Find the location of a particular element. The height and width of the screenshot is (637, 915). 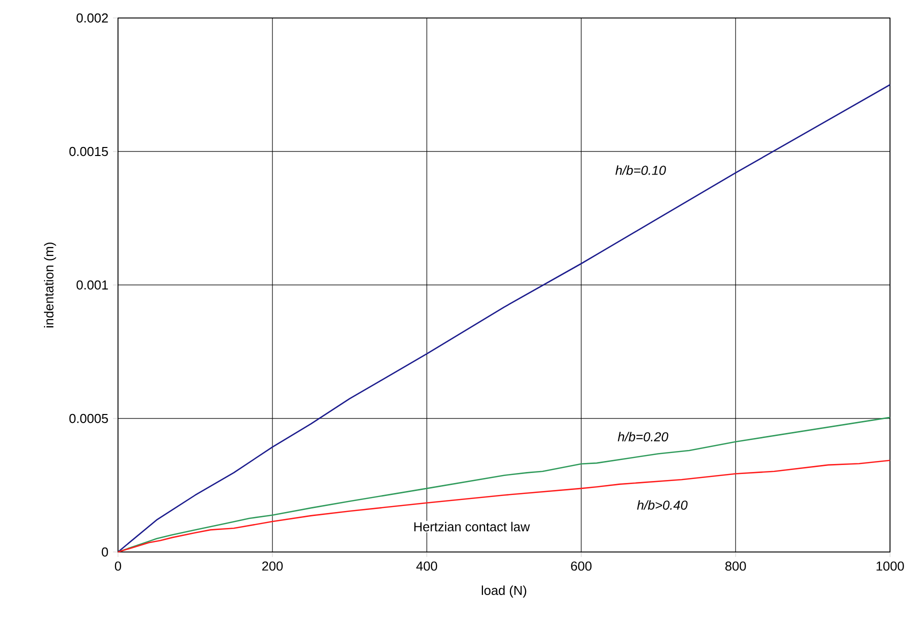

y-tick-label: 0.002 is located at coordinates (92, 18).